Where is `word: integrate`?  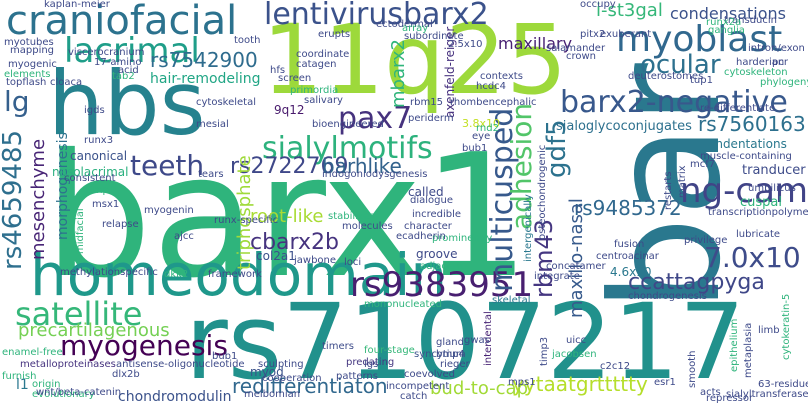 word: integrate is located at coordinates (557, 276).